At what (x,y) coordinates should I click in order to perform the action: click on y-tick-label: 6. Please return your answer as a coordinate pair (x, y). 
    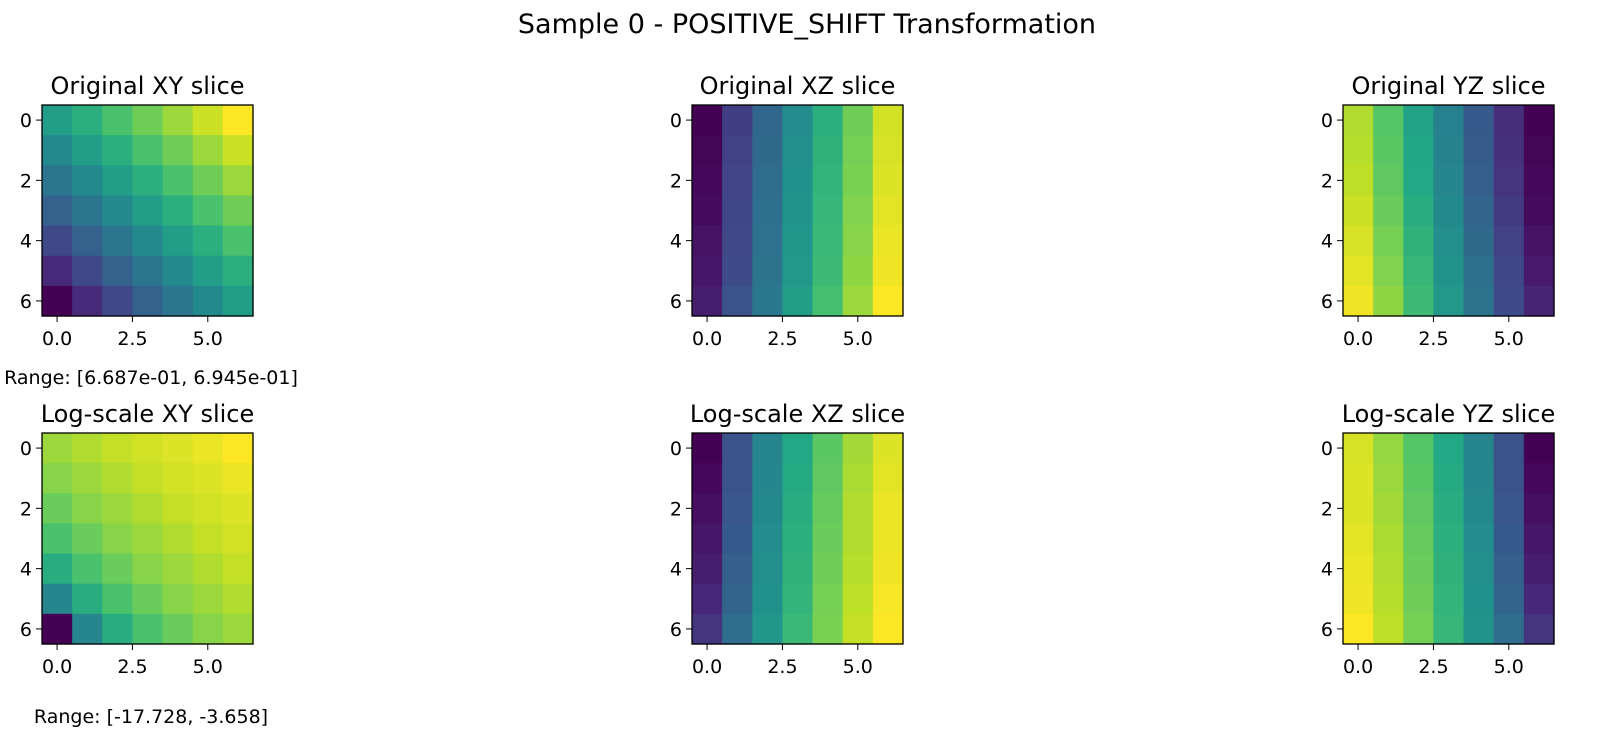
    Looking at the image, I should click on (1327, 302).